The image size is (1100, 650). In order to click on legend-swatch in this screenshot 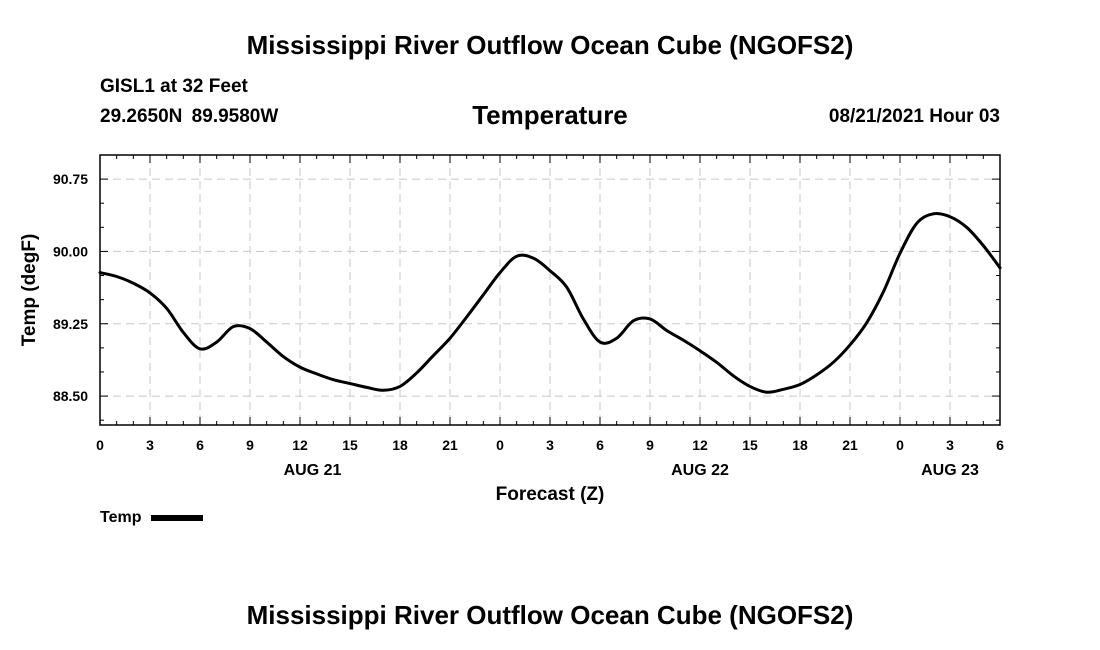, I will do `click(177, 518)`.